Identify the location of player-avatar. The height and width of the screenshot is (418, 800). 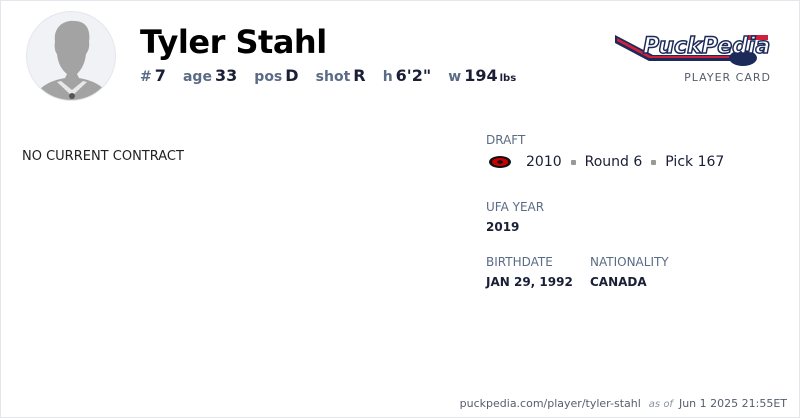
(71, 56).